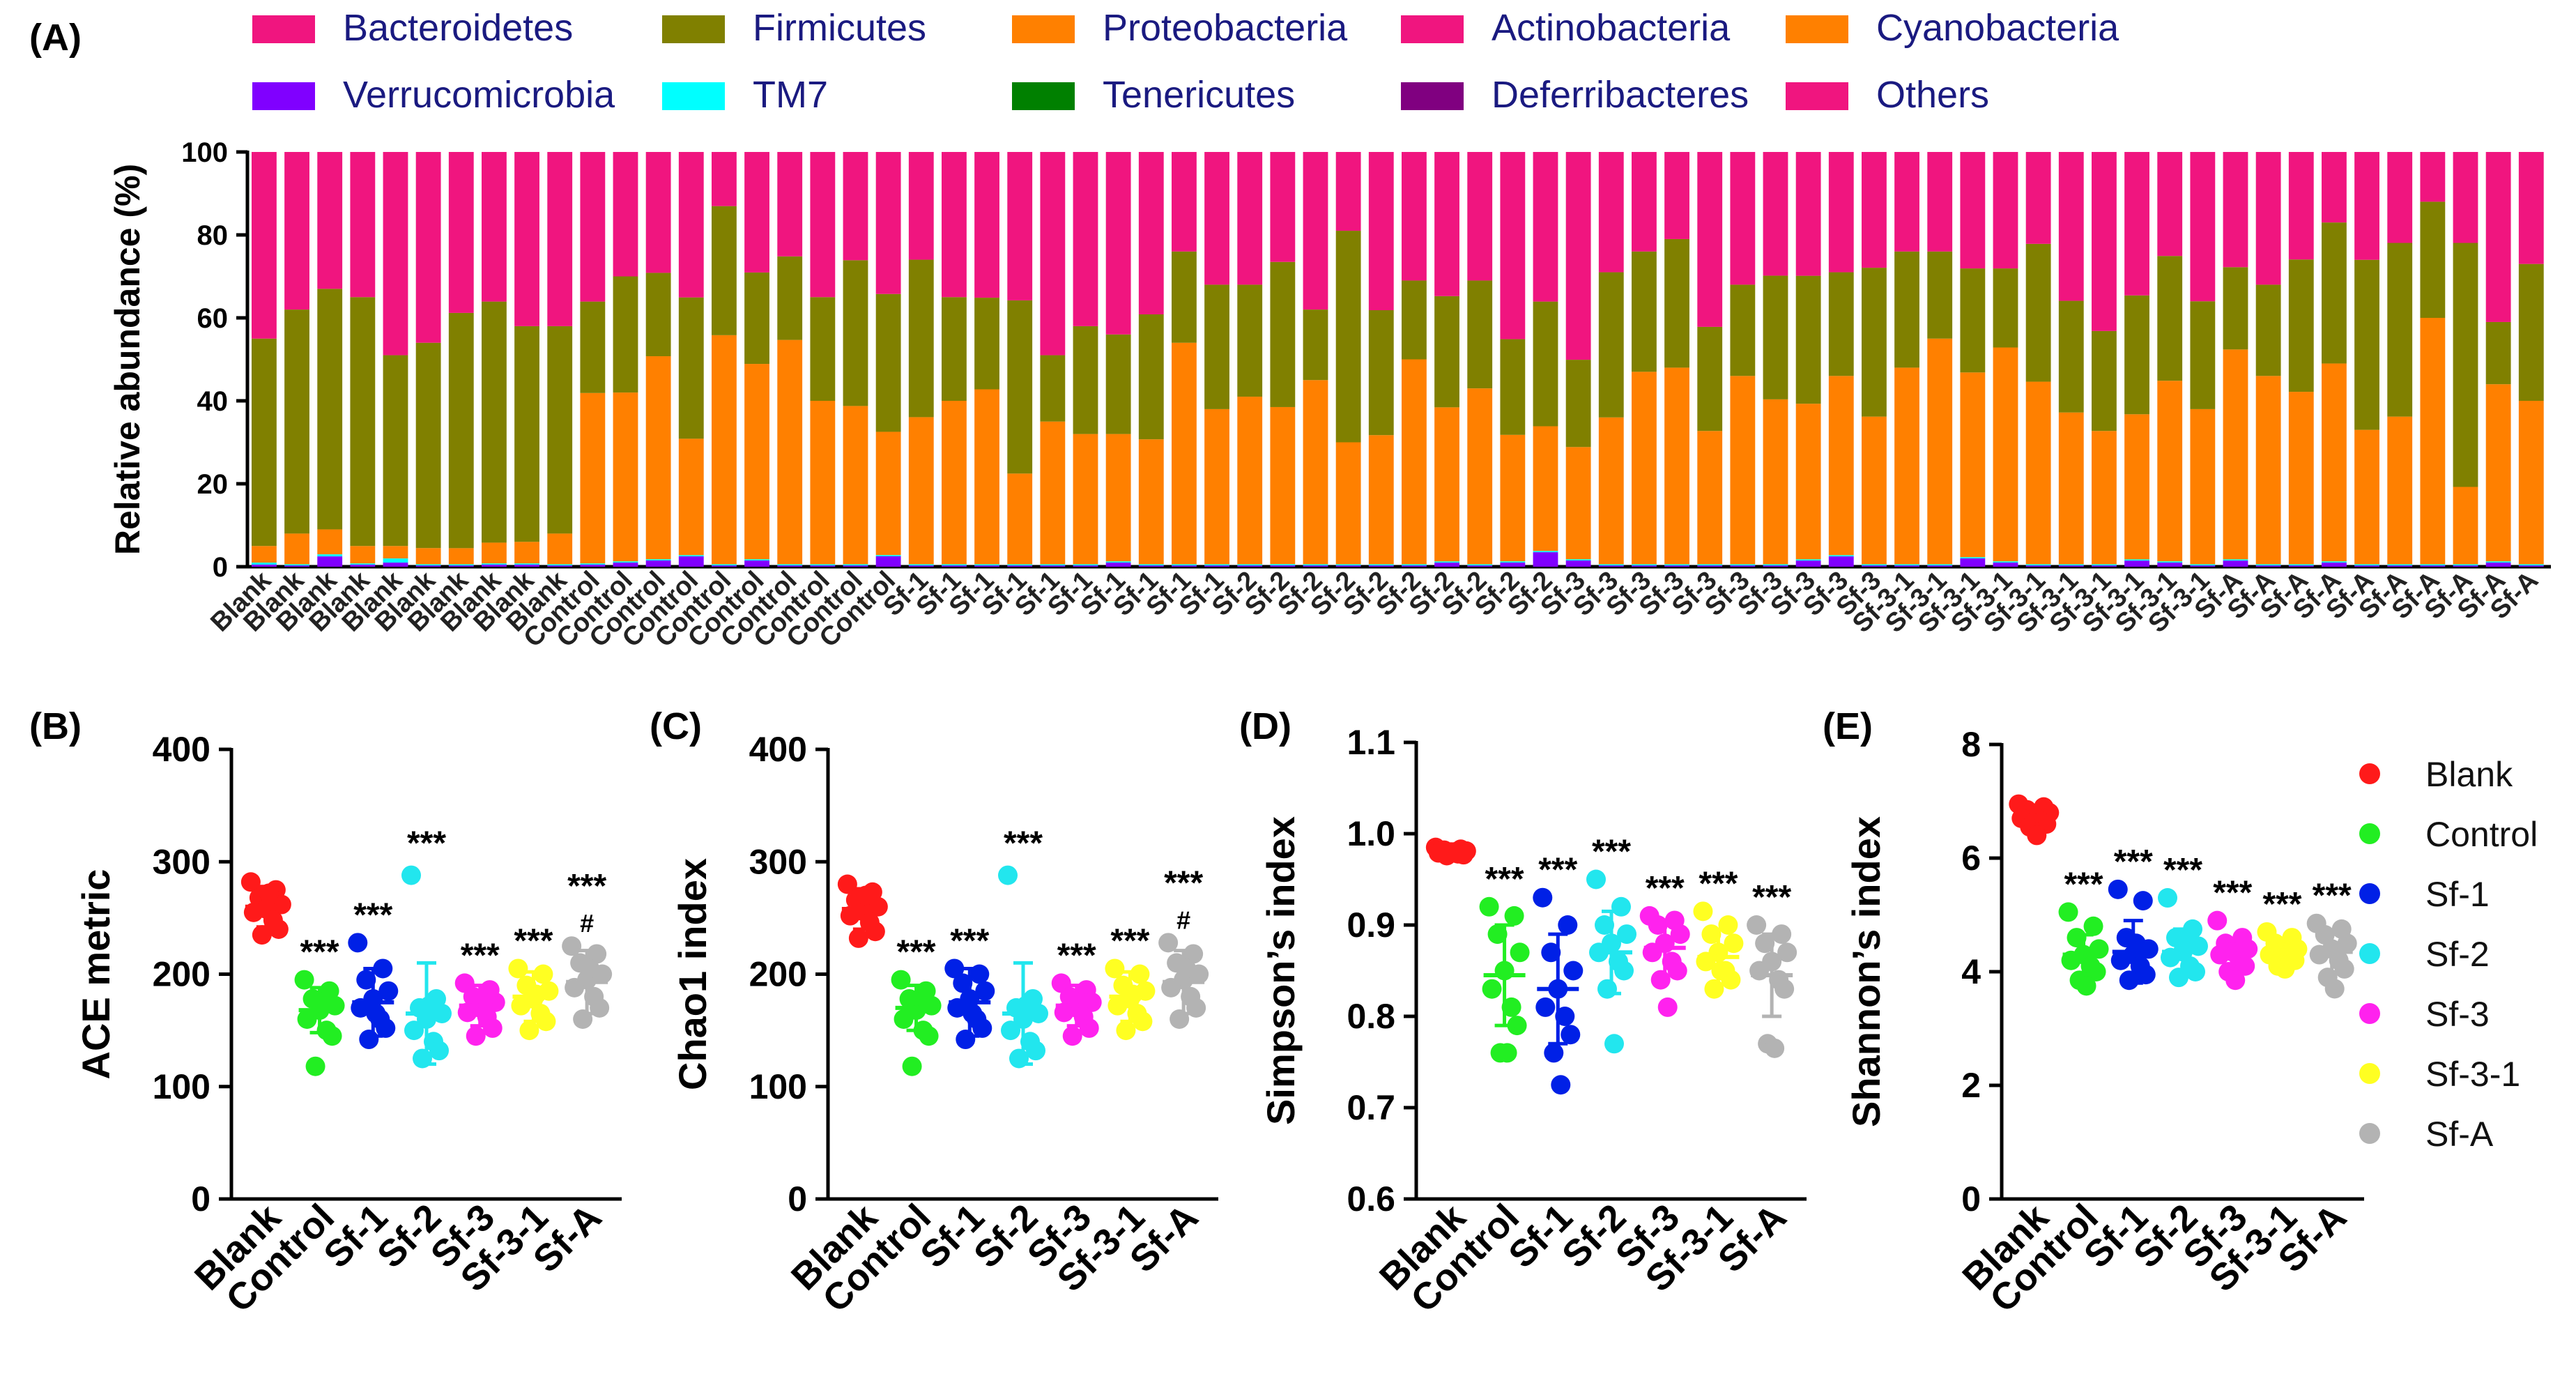  I want to click on legend-label-verrucomicrobia: Verrucomicrobia, so click(479, 95).